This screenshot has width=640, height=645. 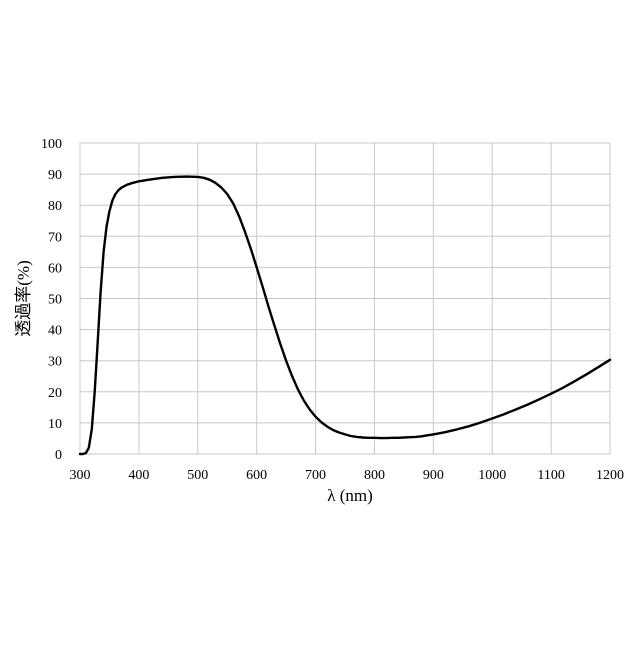 What do you see at coordinates (55, 362) in the screenshot?
I see `y-tick-label: 30` at bounding box center [55, 362].